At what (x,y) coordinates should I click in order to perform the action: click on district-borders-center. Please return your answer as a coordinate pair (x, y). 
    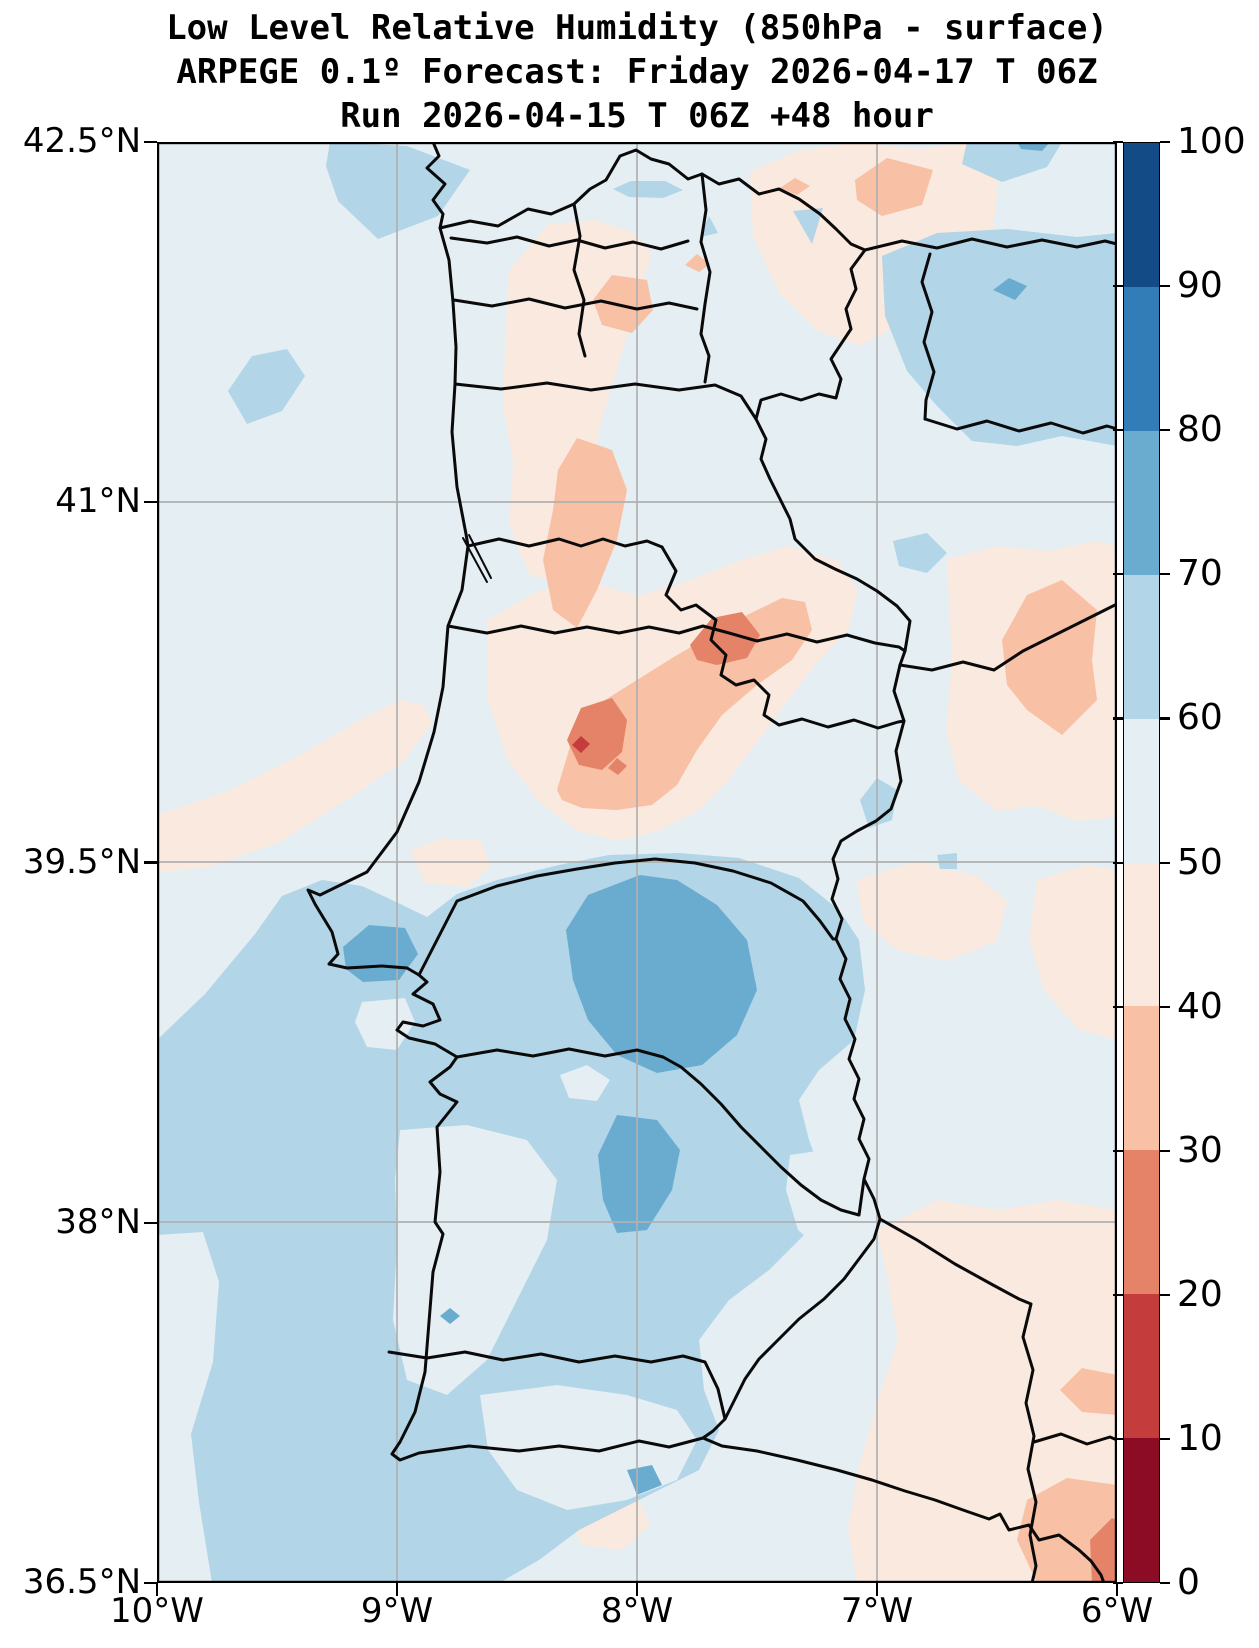
    Looking at the image, I should click on (662, 761).